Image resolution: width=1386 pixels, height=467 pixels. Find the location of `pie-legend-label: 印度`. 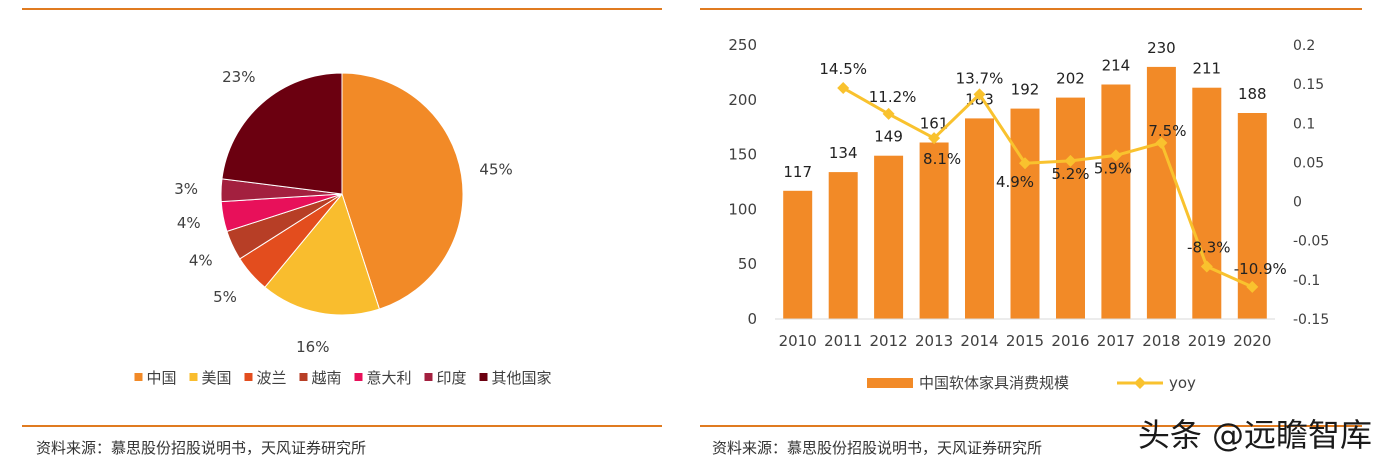

pie-legend-label: 印度 is located at coordinates (452, 378).